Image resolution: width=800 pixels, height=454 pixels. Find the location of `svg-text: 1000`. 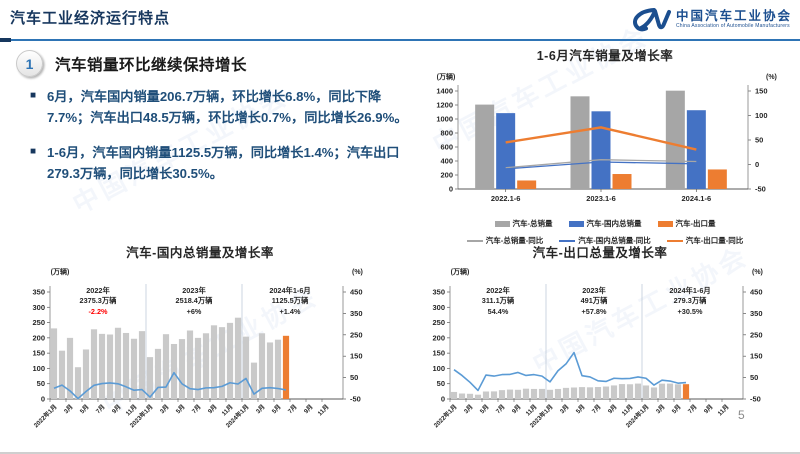

svg-text: 1000 is located at coordinates (444, 119).